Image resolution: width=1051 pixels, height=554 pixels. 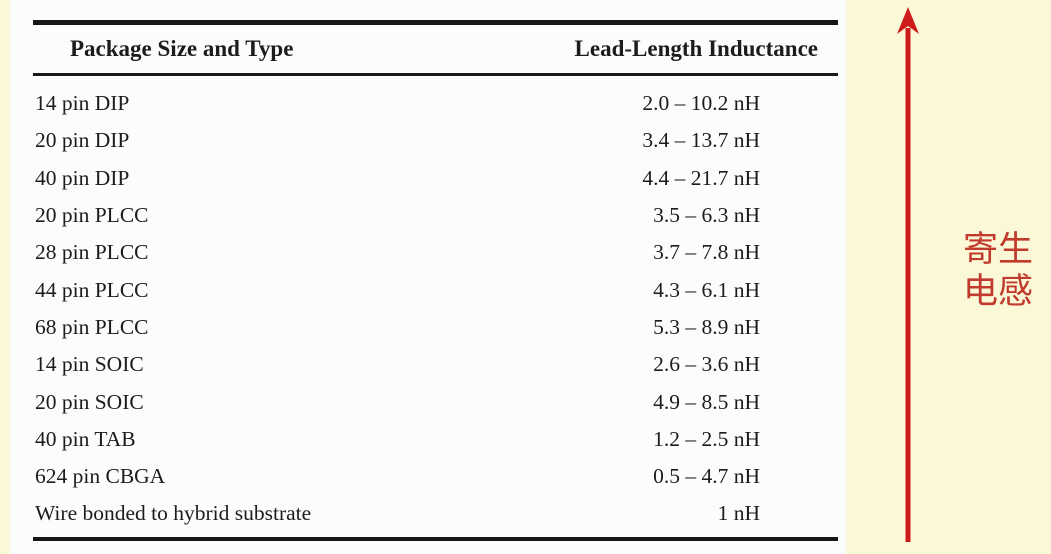 I want to click on table-top-rule, so click(x=435, y=22).